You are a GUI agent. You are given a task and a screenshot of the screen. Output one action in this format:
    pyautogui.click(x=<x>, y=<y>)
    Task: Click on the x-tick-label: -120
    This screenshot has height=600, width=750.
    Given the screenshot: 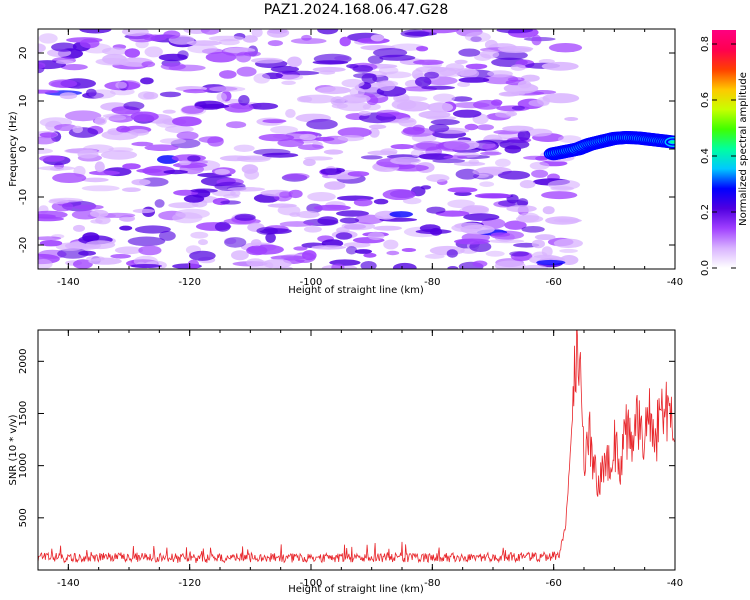 What is the action you would take?
    pyautogui.click(x=189, y=583)
    